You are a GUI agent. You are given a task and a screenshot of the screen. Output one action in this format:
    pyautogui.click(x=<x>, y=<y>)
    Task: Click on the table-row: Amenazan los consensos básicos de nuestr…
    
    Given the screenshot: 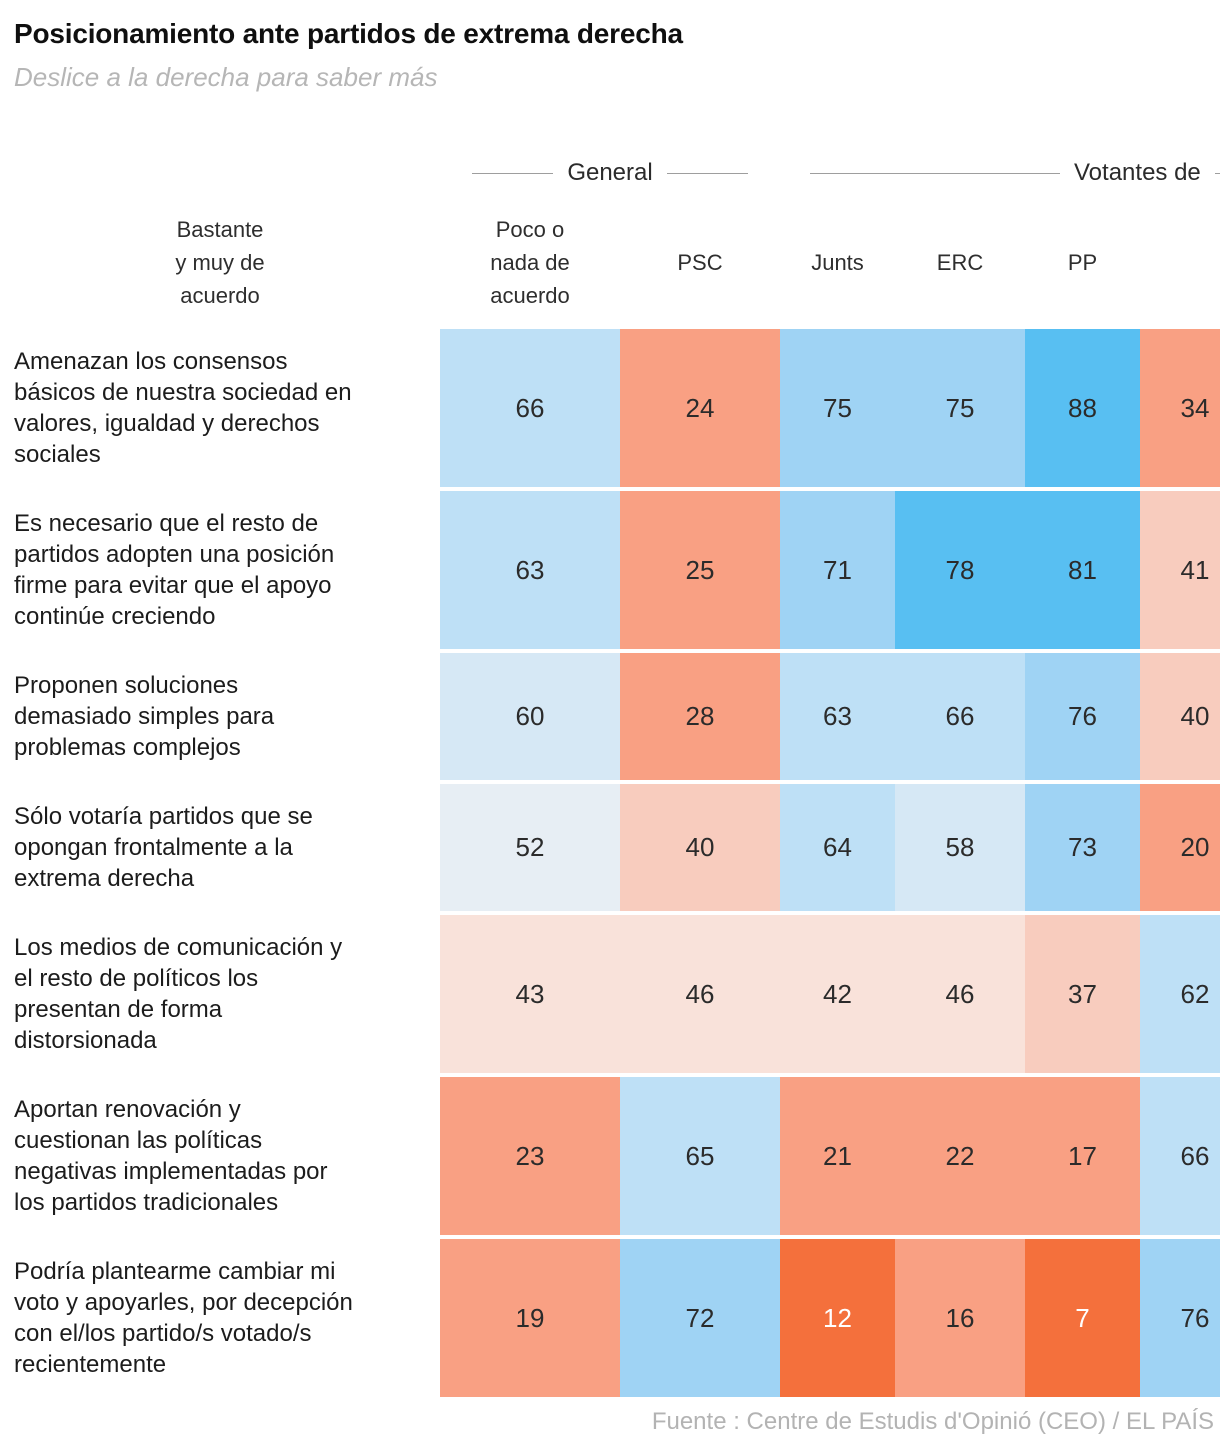 What is the action you would take?
    pyautogui.click(x=610, y=408)
    